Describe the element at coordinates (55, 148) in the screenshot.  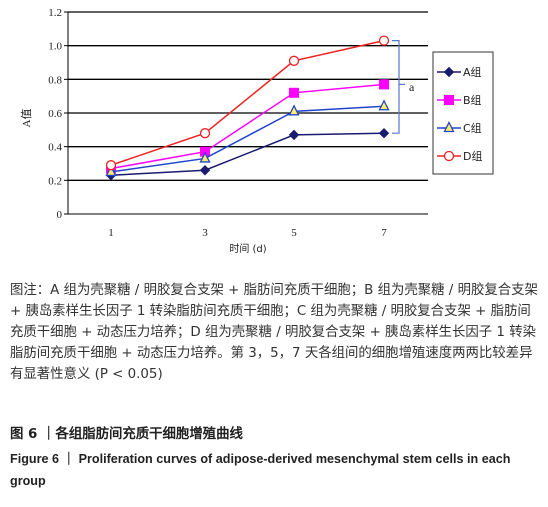
I see `y-tick-label: 0.4` at that location.